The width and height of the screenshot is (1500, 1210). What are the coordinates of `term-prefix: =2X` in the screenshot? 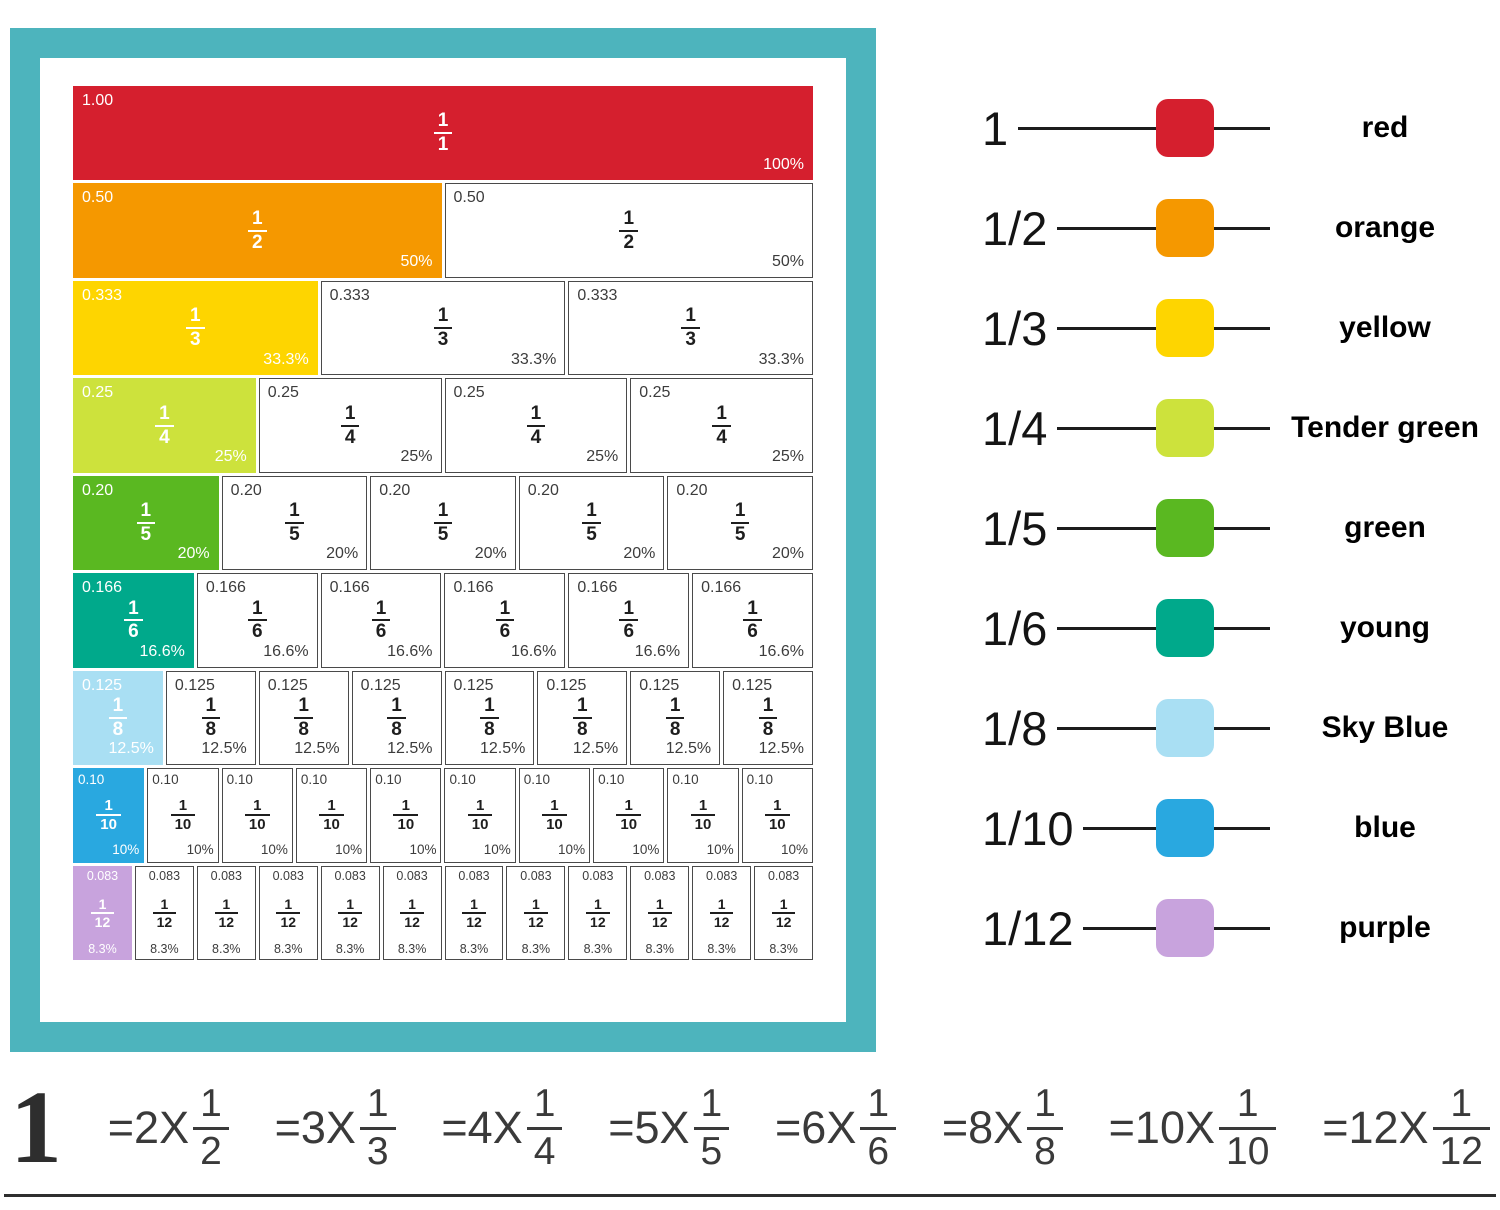 It's located at (148, 1127).